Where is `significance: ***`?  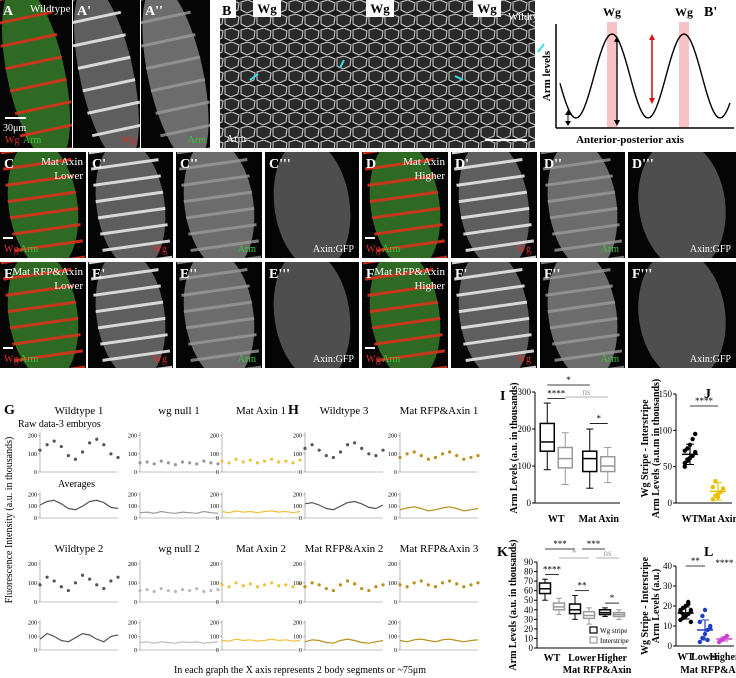 significance: *** is located at coordinates (560, 544).